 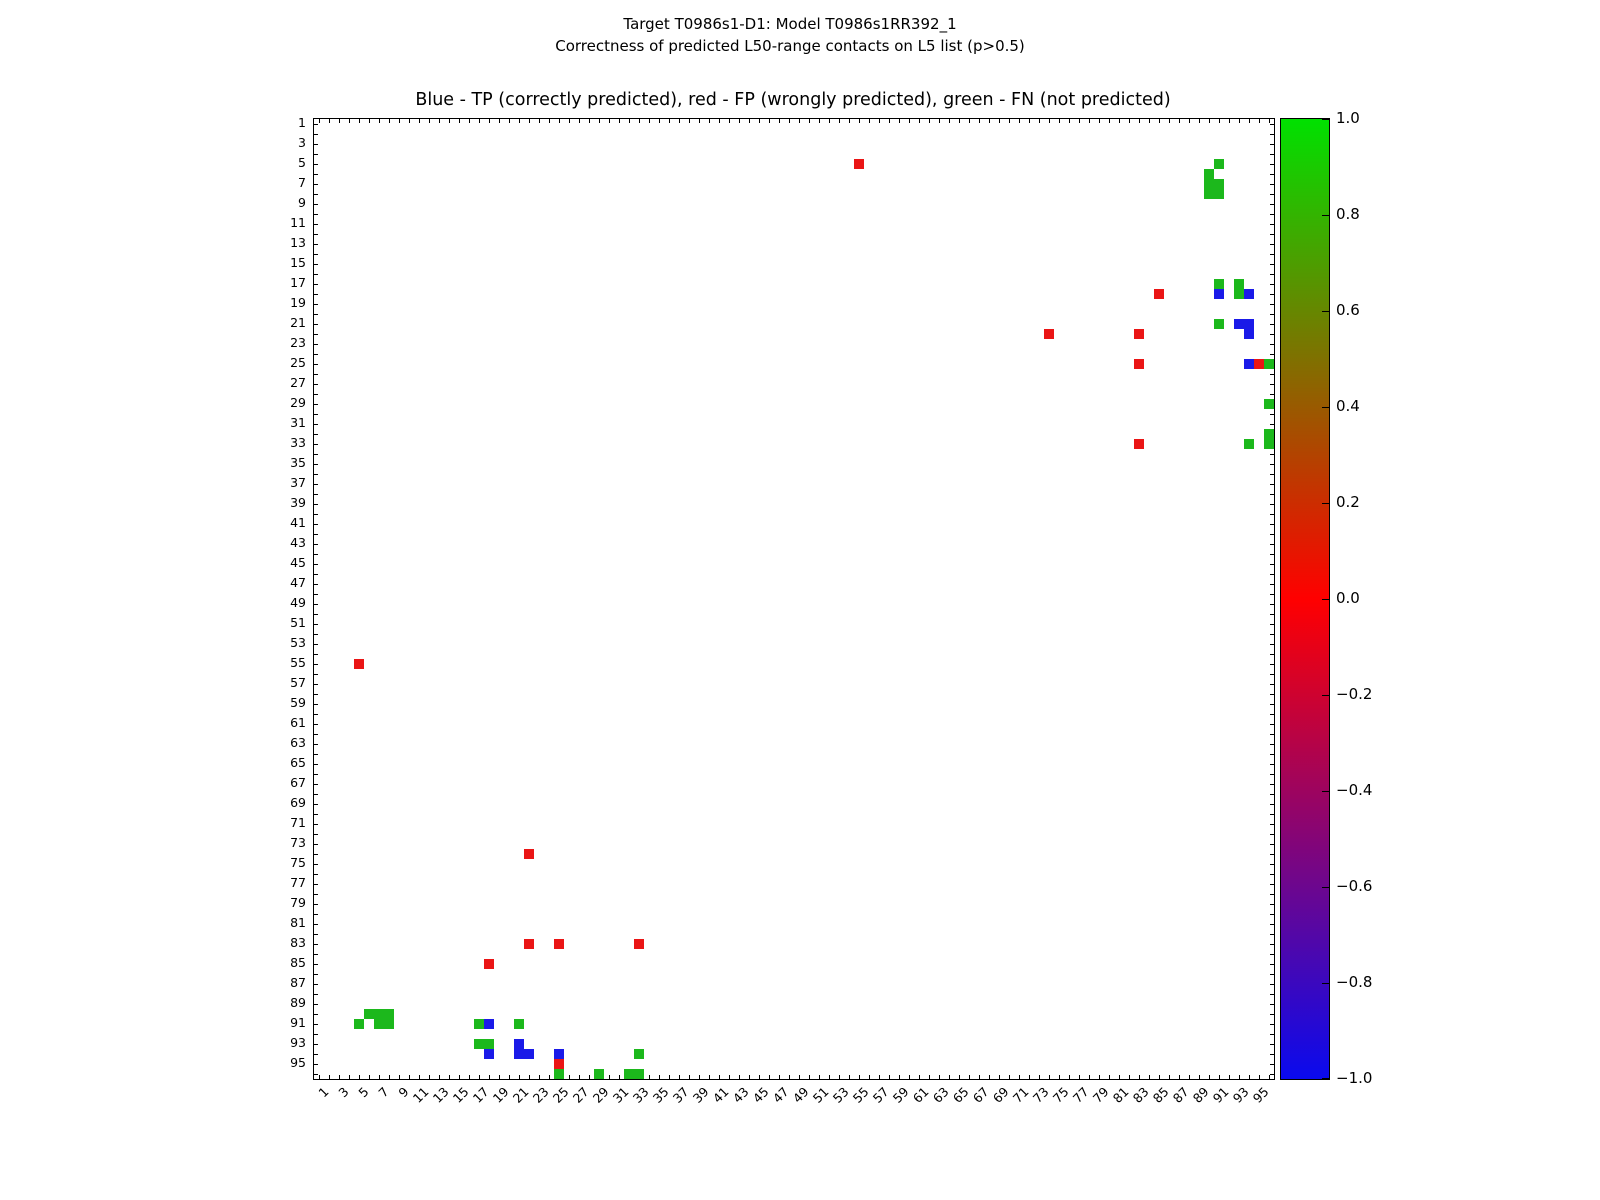 I want to click on colorbar-tick, so click(x=1325, y=599).